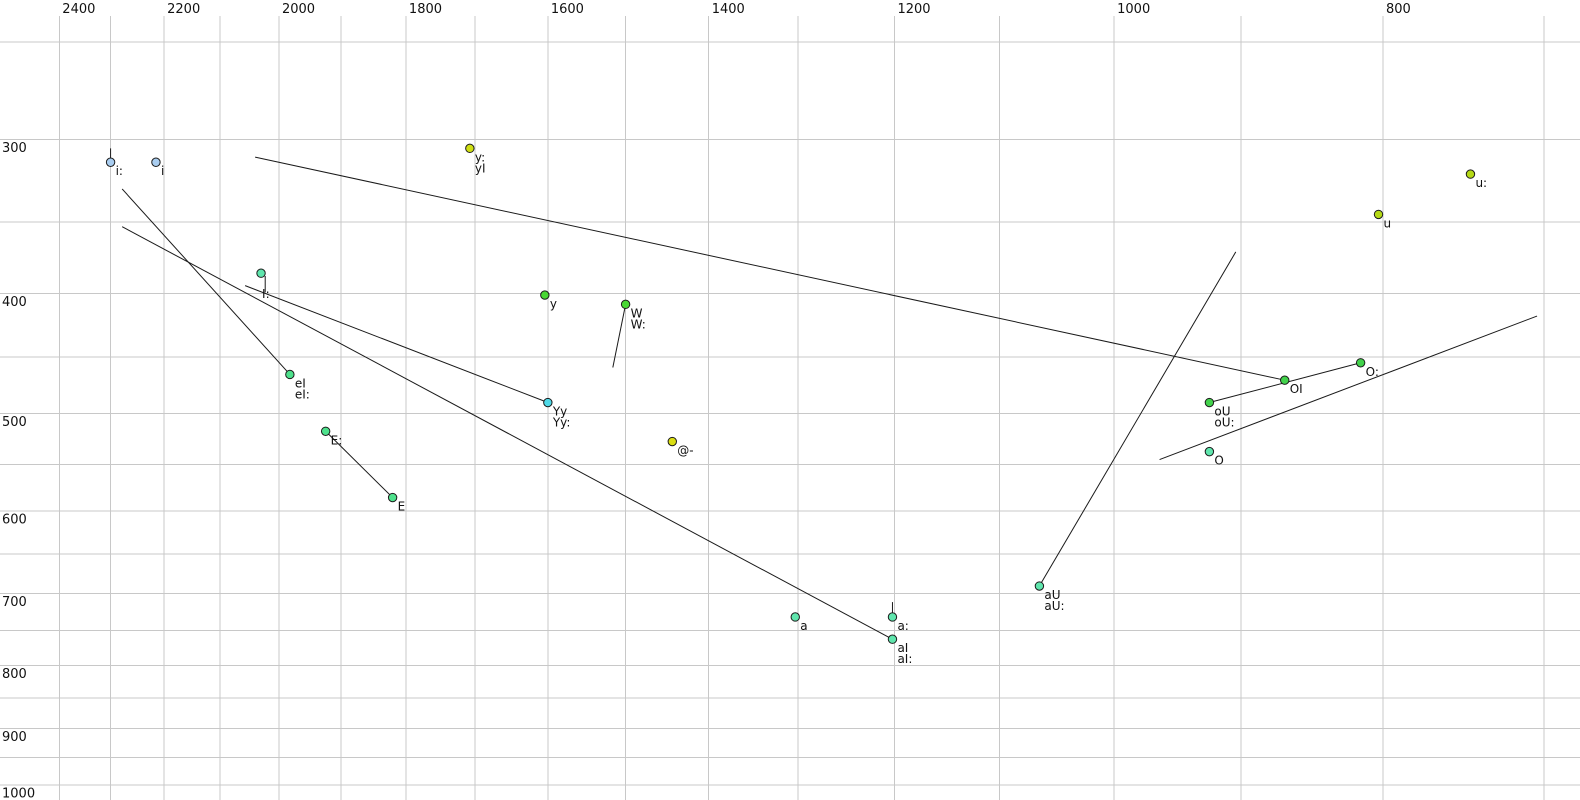  Describe the element at coordinates (396, 344) in the screenshot. I see `line-to-Yy` at that location.